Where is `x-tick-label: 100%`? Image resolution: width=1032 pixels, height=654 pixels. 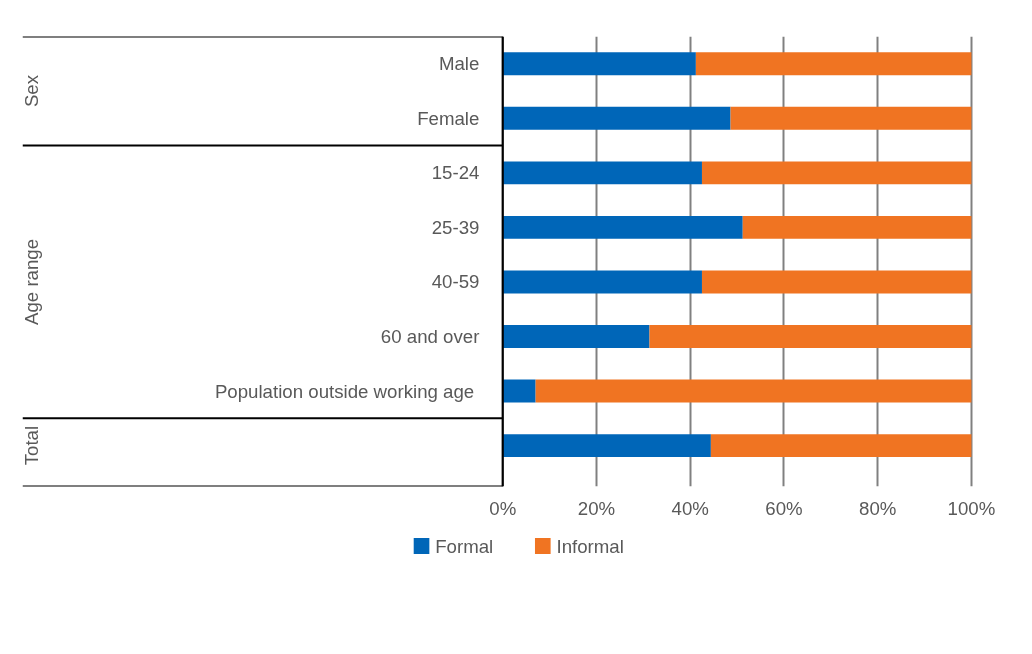 x-tick-label: 100% is located at coordinates (971, 508).